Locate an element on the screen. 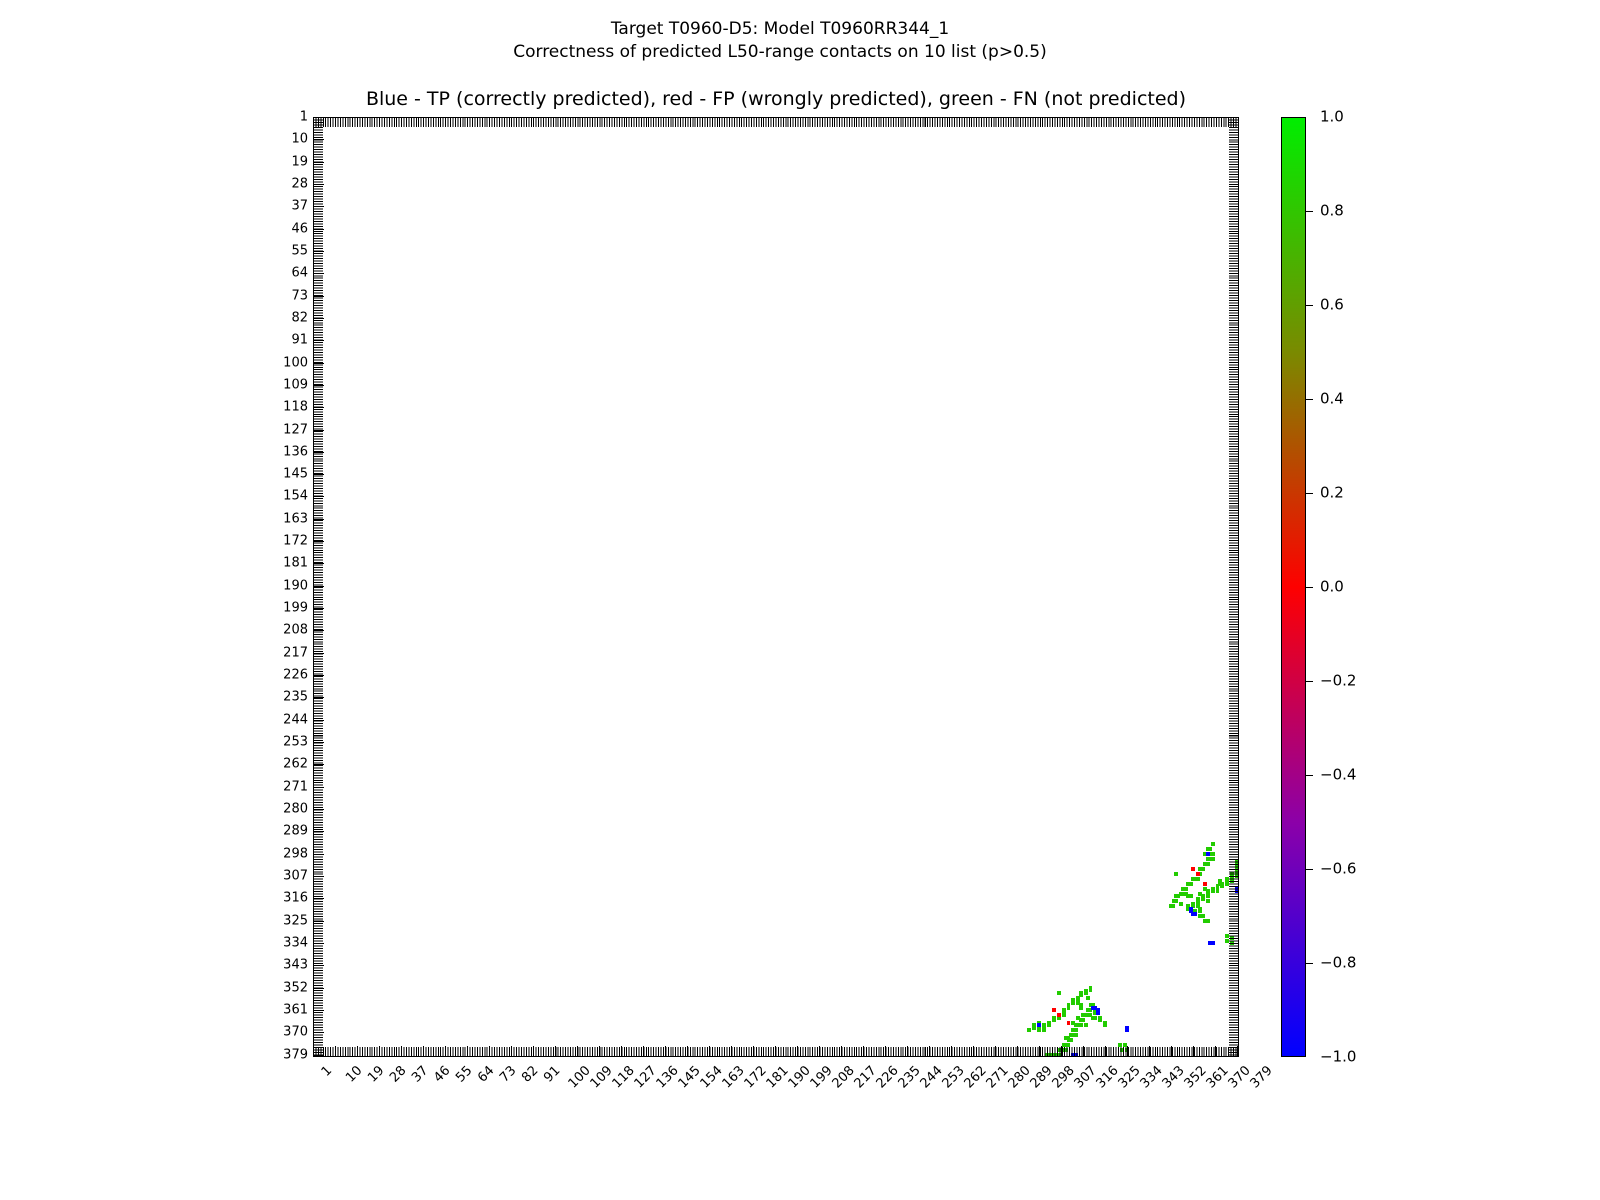 This screenshot has height=1200, width=1600. x-tick-label: 334 is located at coordinates (1151, 1077).